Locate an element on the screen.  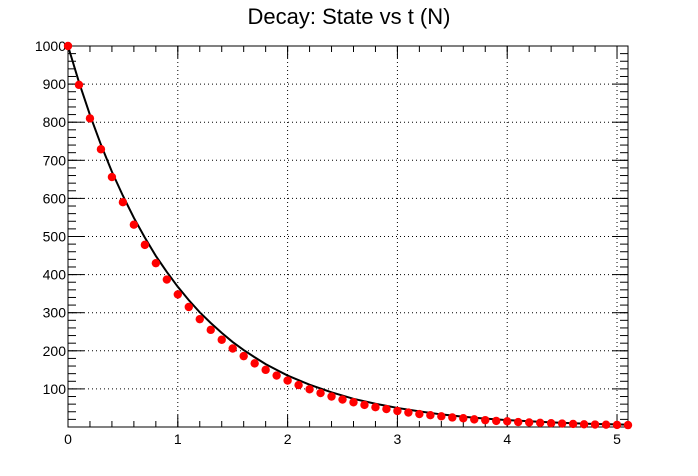
y-tick-label: 700 is located at coordinates (55, 160).